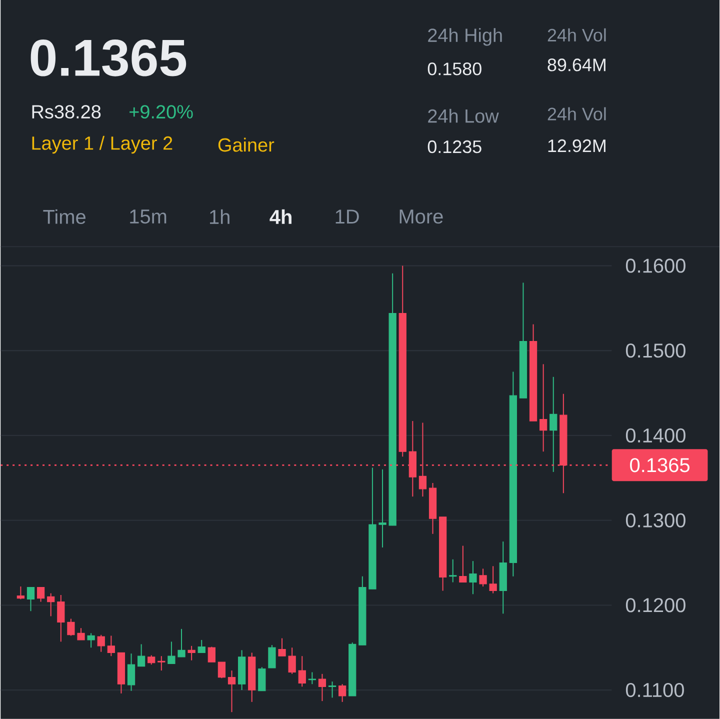 This screenshot has height=719, width=720. Describe the element at coordinates (347, 217) in the screenshot. I see `text: 1D` at that location.